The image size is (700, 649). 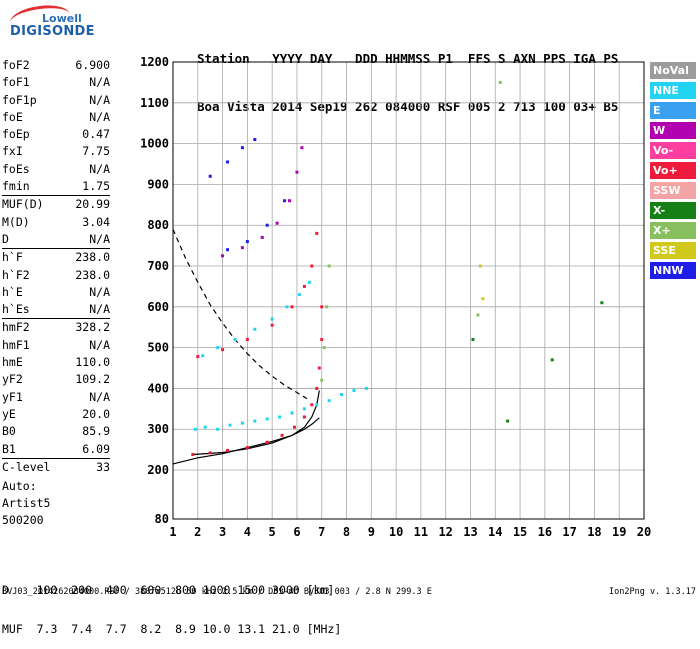 What do you see at coordinates (56, 169) in the screenshot?
I see `param-row: foEs N/A` at bounding box center [56, 169].